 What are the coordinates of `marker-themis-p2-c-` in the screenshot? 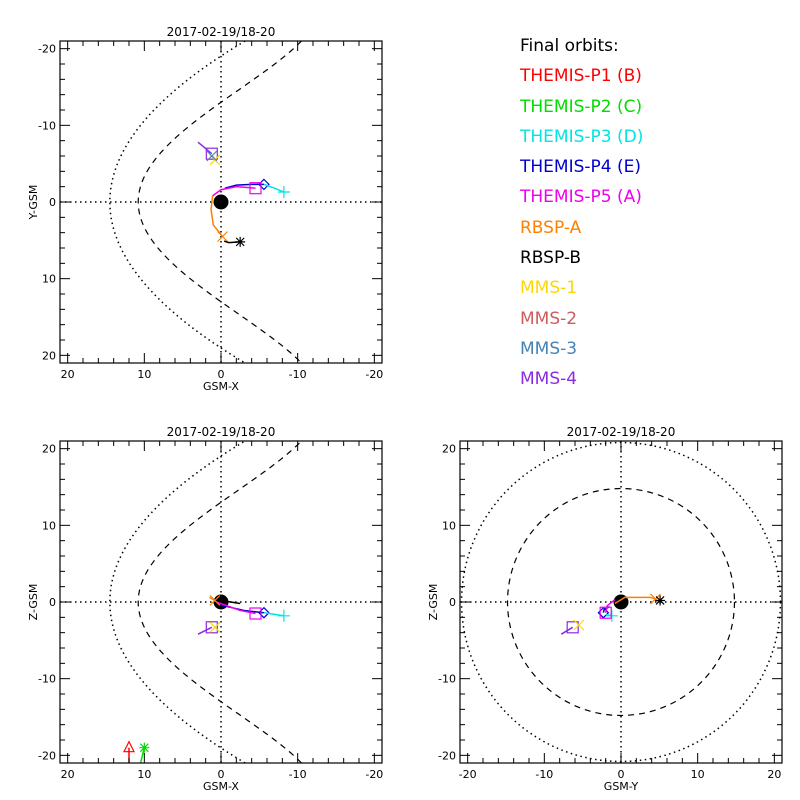 It's located at (144, 747).